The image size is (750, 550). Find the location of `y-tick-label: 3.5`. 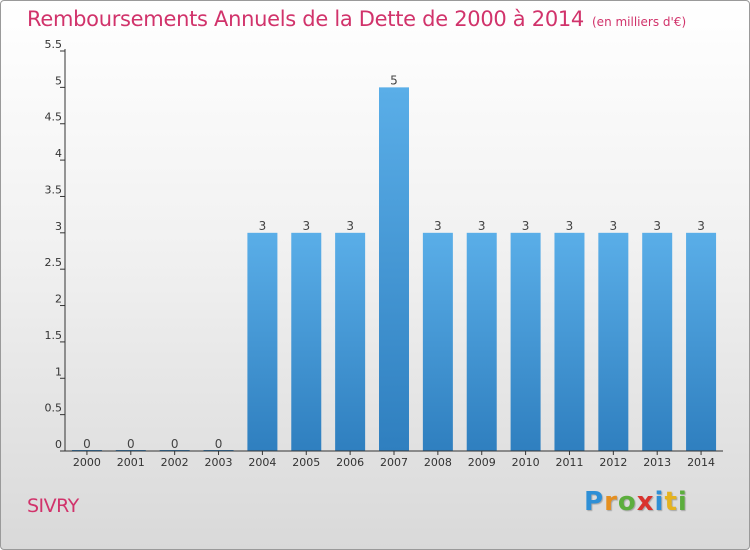

y-tick-label: 3.5 is located at coordinates (54, 189).